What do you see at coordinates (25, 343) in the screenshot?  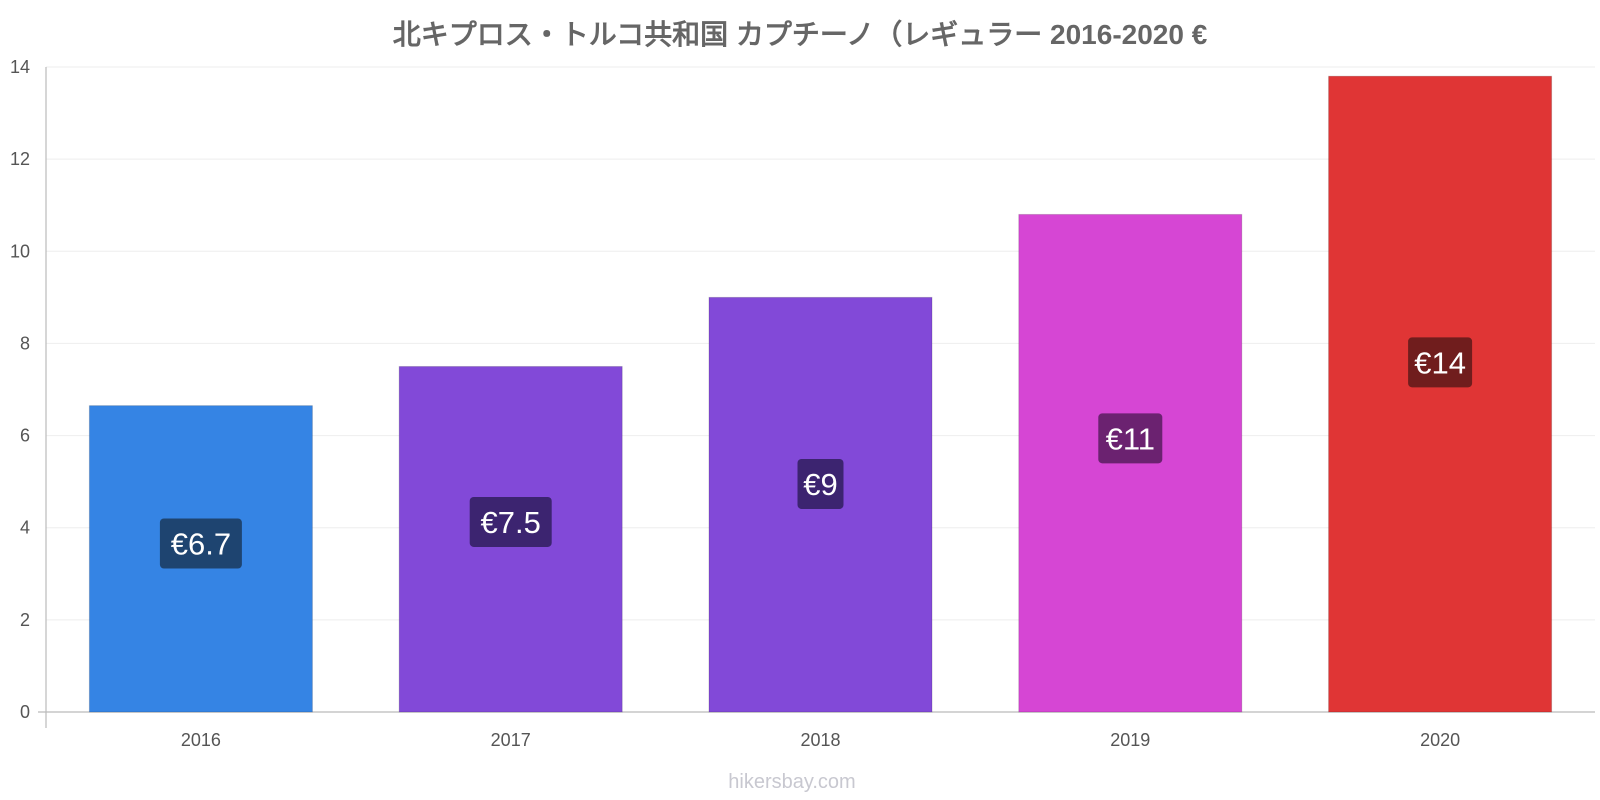 I see `y-tick-label: 8` at bounding box center [25, 343].